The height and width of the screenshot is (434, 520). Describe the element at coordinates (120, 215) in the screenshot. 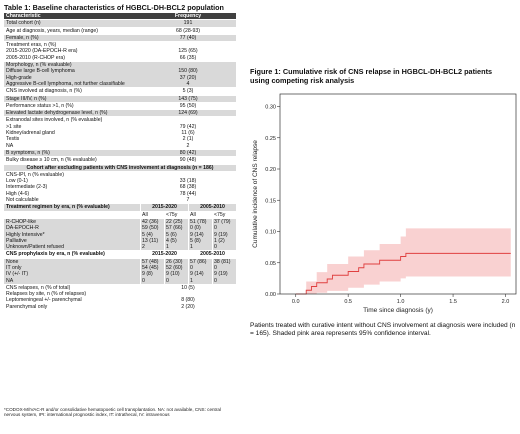

I see `treatment-subhead-row: All <75y All <75y` at that location.